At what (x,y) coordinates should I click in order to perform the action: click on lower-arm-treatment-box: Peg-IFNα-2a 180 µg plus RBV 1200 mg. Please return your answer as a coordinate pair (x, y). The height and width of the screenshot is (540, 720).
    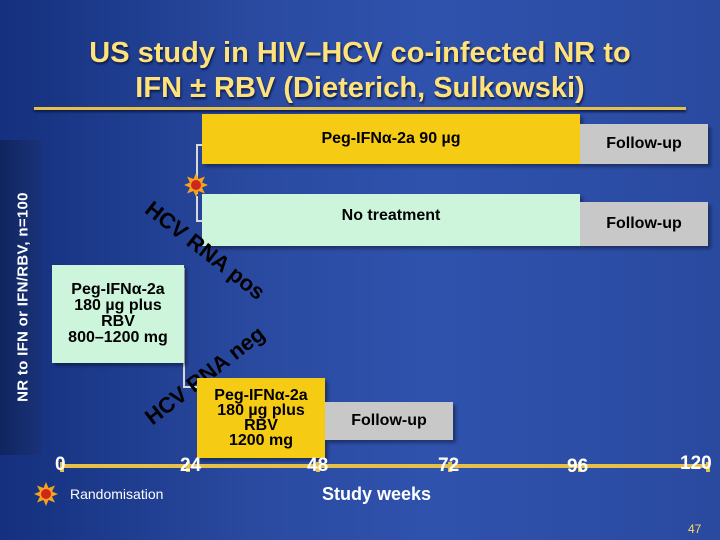
    Looking at the image, I should click on (261, 418).